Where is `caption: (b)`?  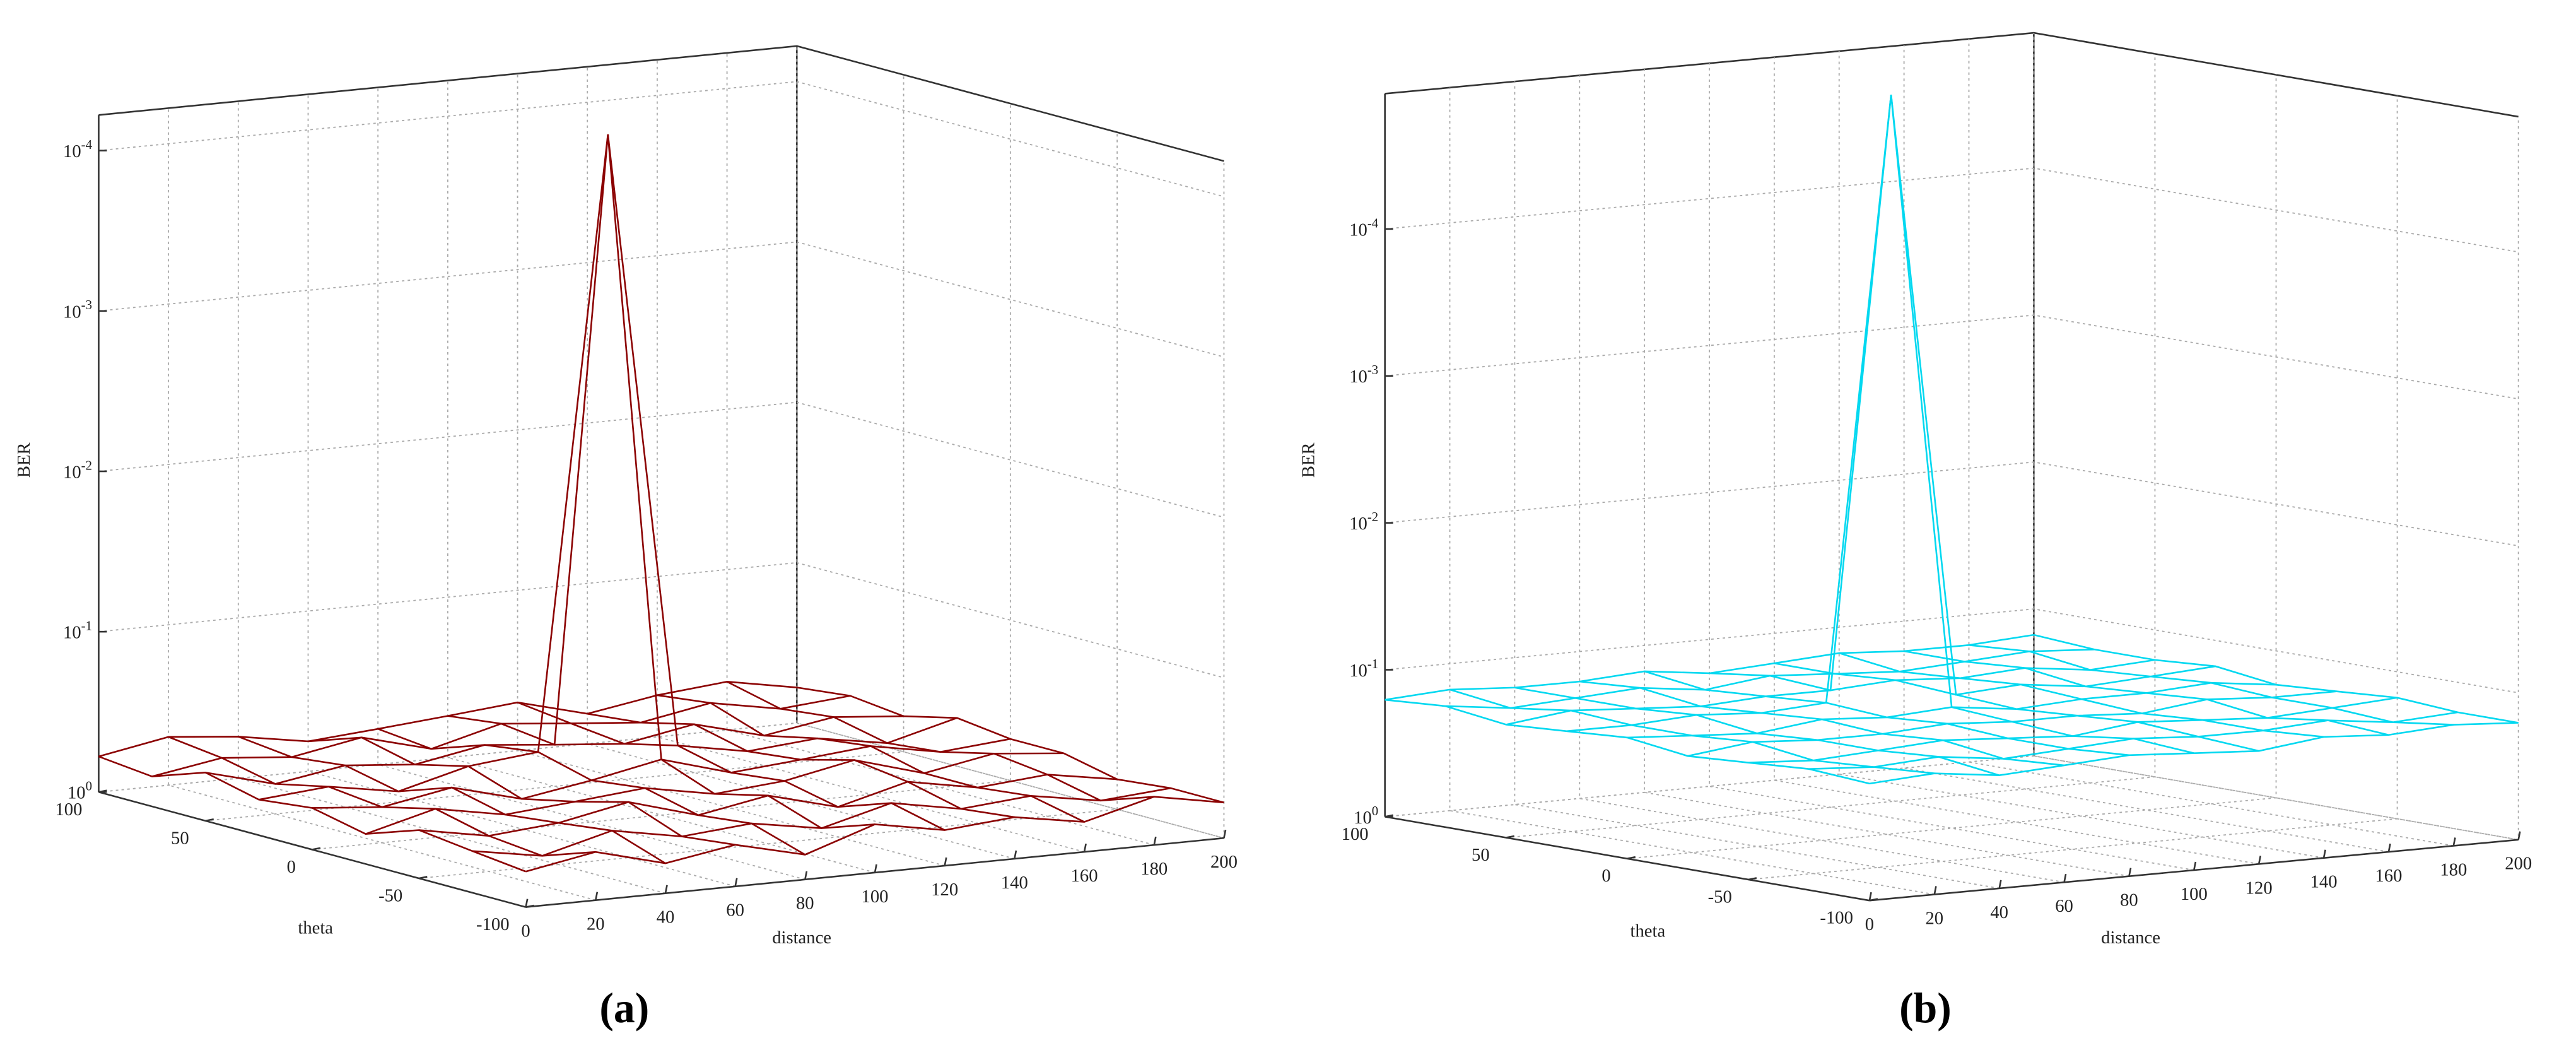
caption: (b) is located at coordinates (1925, 1008).